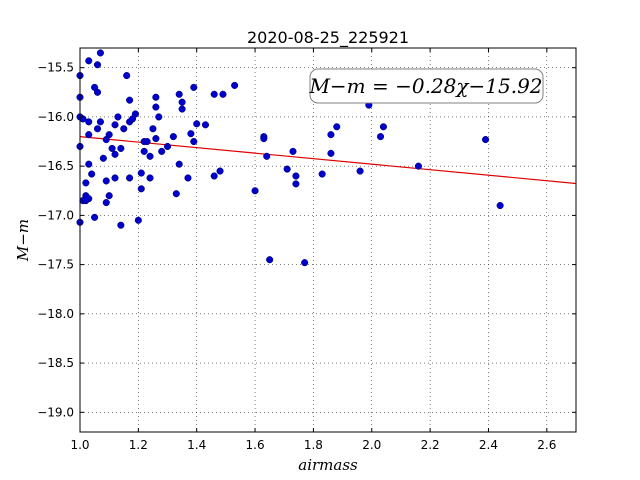 This screenshot has height=480, width=640. Describe the element at coordinates (430, 445) in the screenshot. I see `x-tick-label: 2.2` at that location.